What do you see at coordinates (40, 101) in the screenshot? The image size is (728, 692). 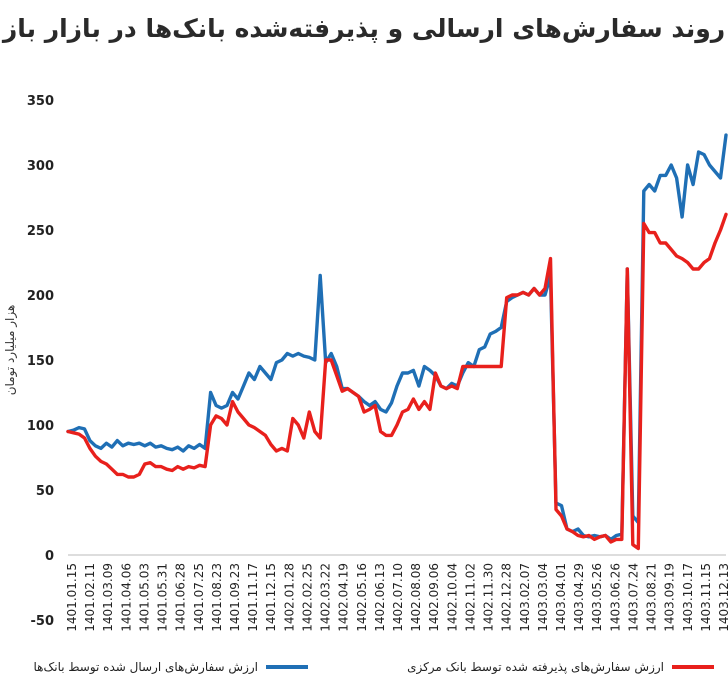 I see `y-tick-label: 350` at bounding box center [40, 101].